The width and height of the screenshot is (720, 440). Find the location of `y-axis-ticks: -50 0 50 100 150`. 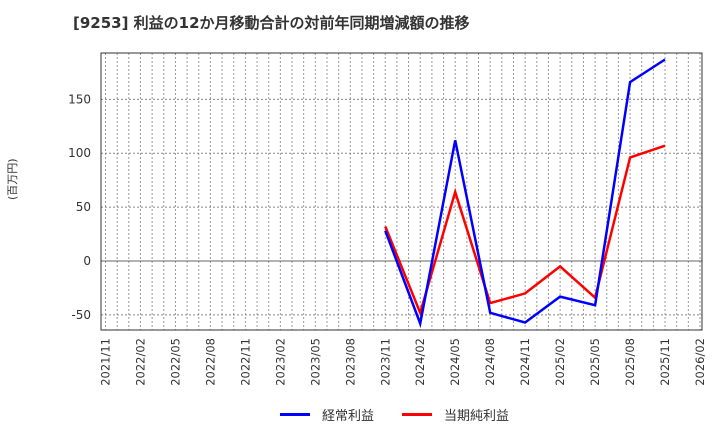

y-axis-ticks: -50 0 50 100 150 is located at coordinates (79, 207).